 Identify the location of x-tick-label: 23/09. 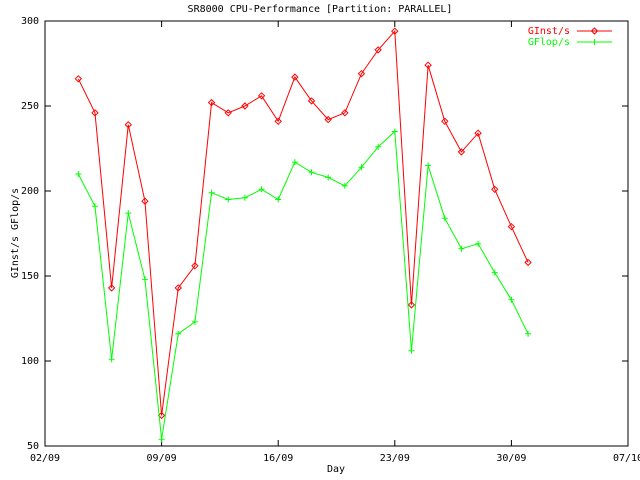
(395, 458).